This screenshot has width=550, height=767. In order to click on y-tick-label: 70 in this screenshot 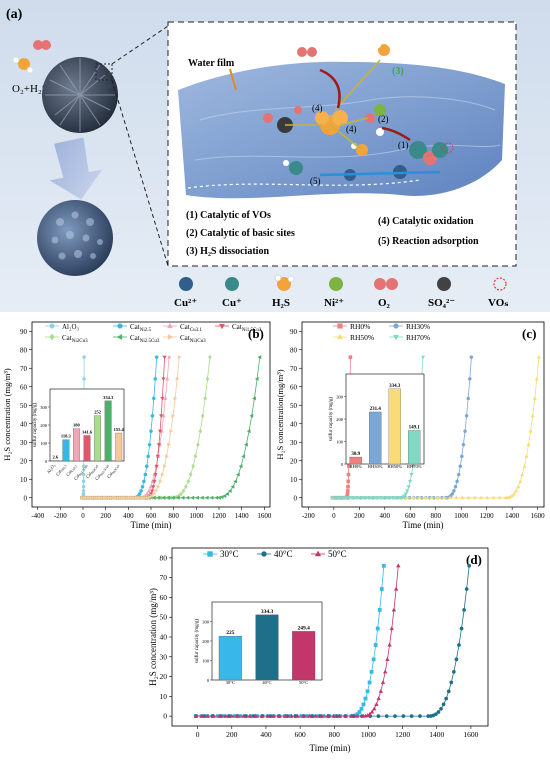, I will do `click(24, 369)`.